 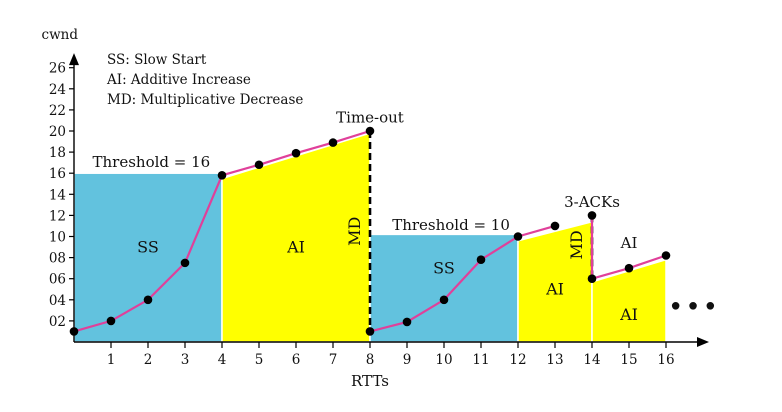 What do you see at coordinates (74, 59) in the screenshot?
I see `y-axis-arrow` at bounding box center [74, 59].